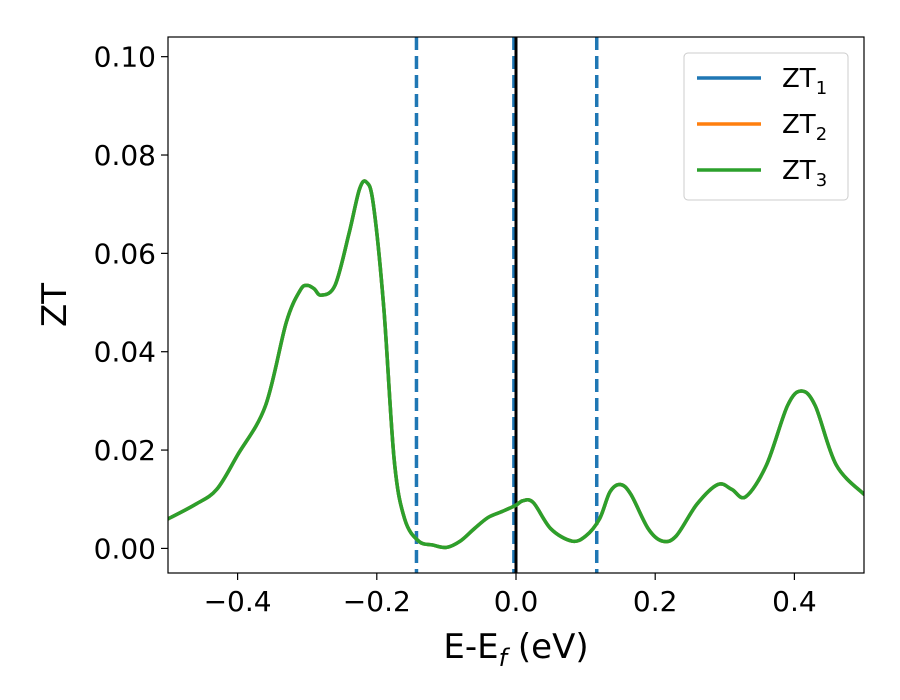  What do you see at coordinates (125, 155) in the screenshot?
I see `y-tick-label: 0.08` at bounding box center [125, 155].